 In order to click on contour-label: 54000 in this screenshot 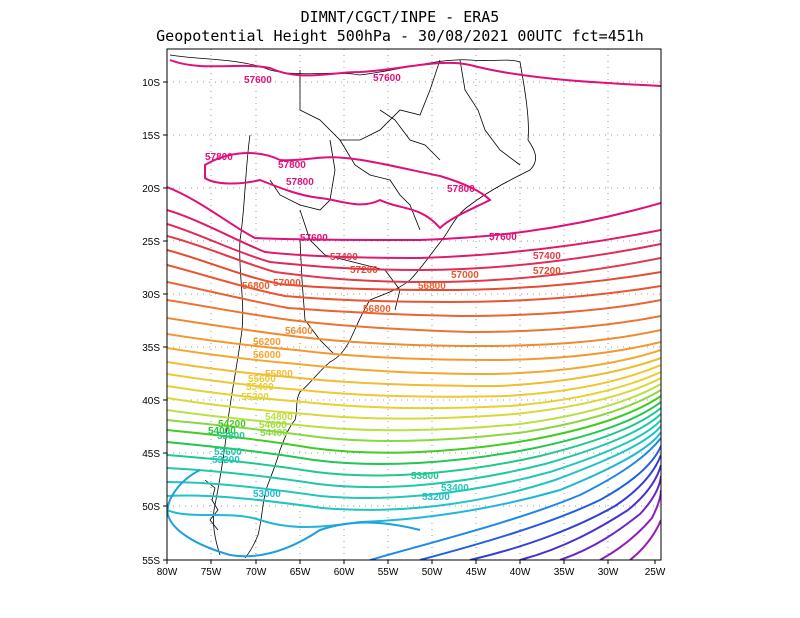, I will do `click(222, 431)`.